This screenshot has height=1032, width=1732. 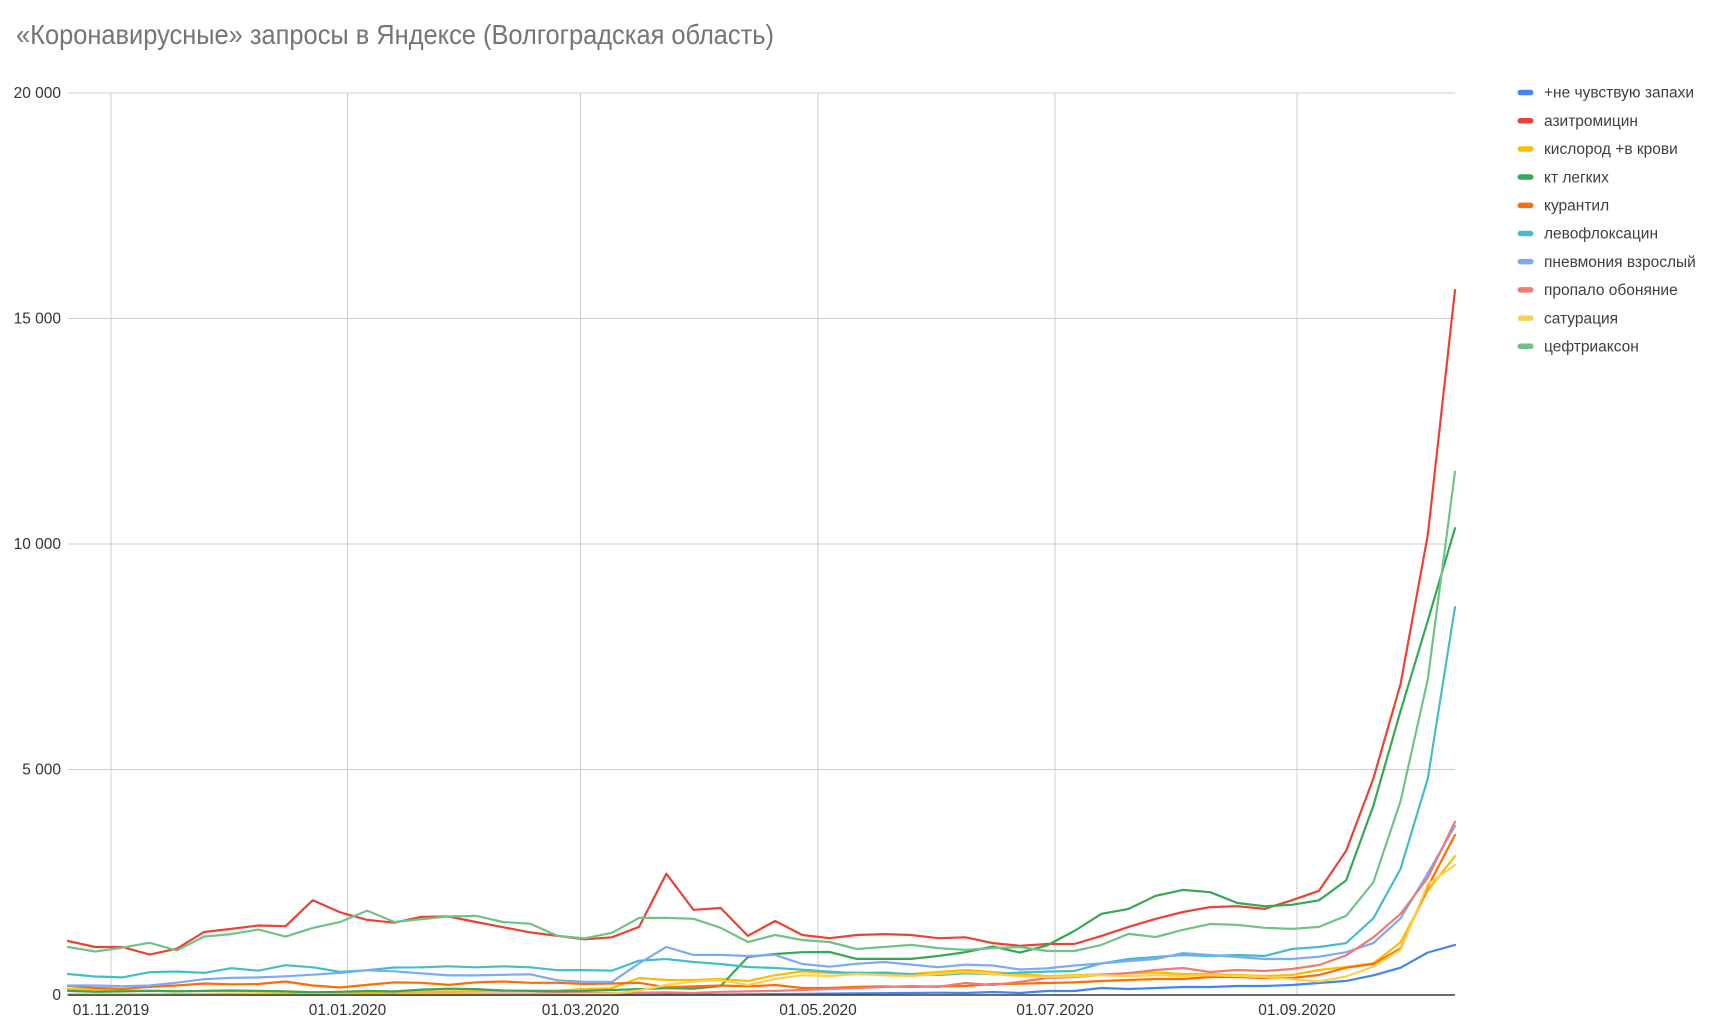 I want to click on svg-text: азитромицин, so click(x=1591, y=121).